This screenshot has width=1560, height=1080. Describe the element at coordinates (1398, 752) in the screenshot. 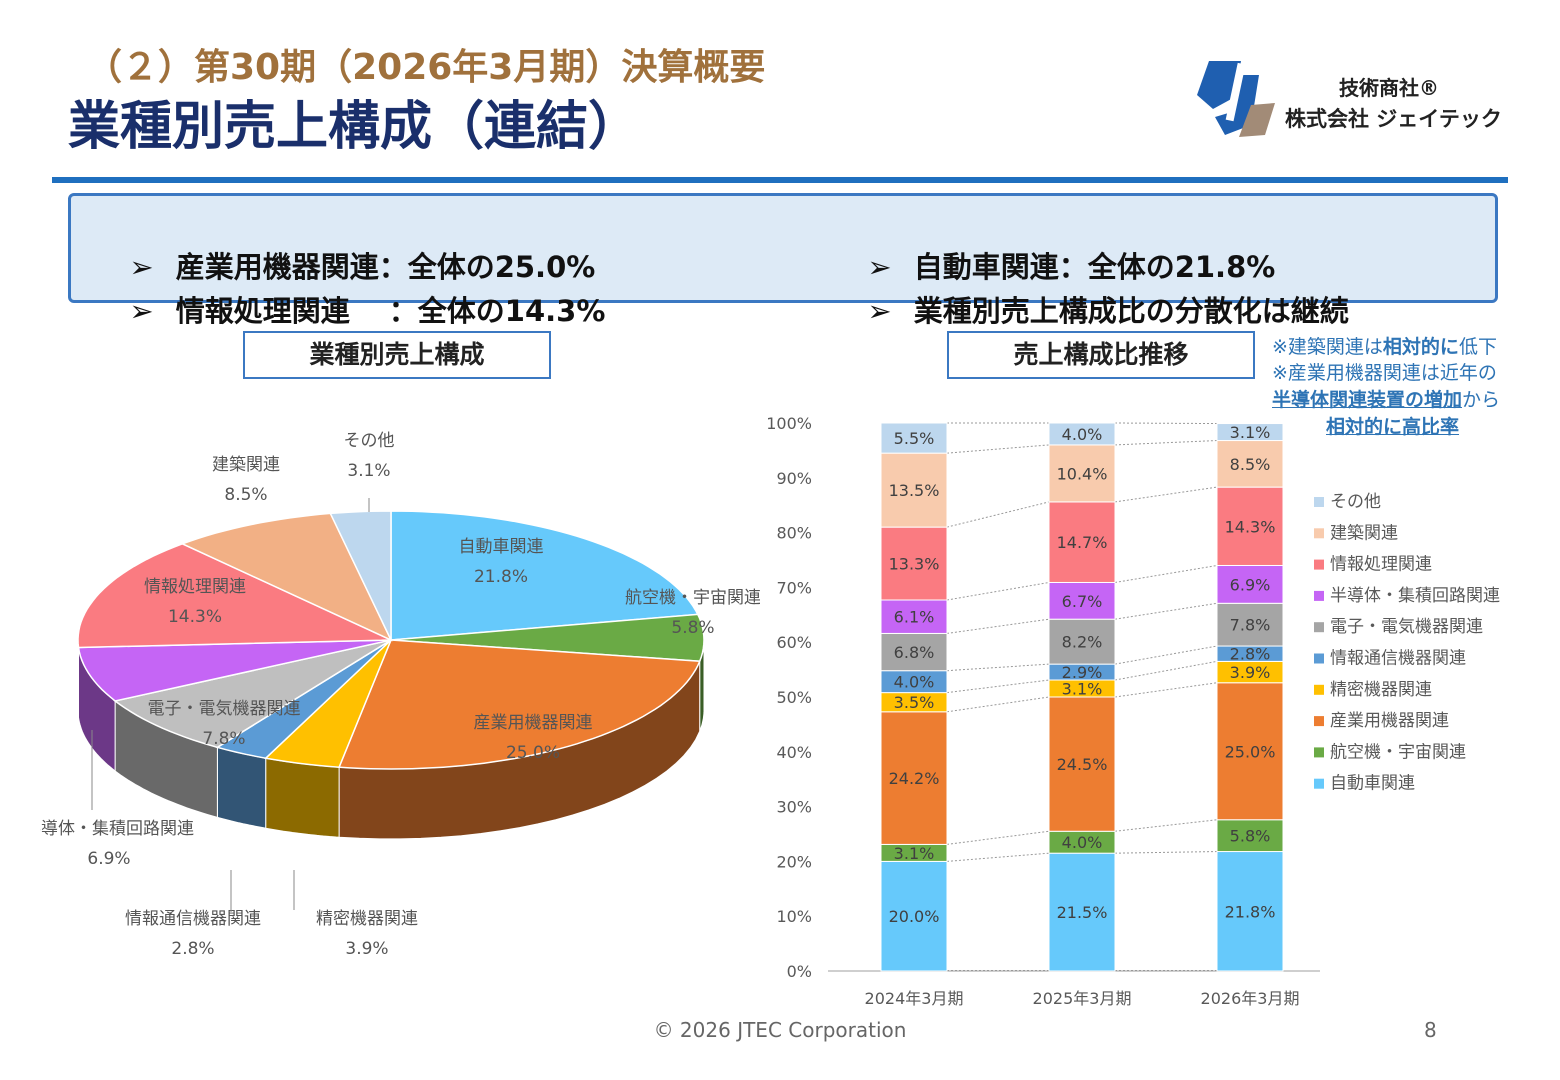

I see `legend-item: 航空機・宇宙関連` at that location.